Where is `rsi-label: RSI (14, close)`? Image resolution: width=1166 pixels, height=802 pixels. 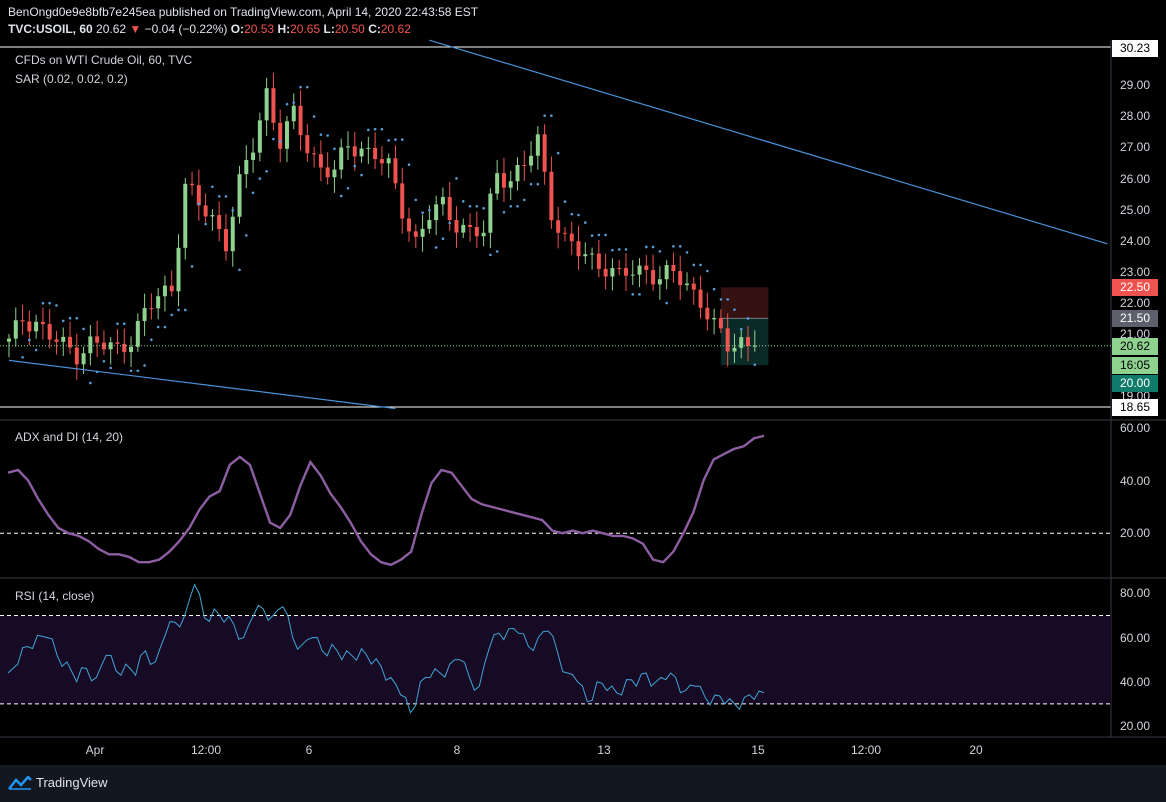
rsi-label: RSI (14, close) is located at coordinates (55, 596).